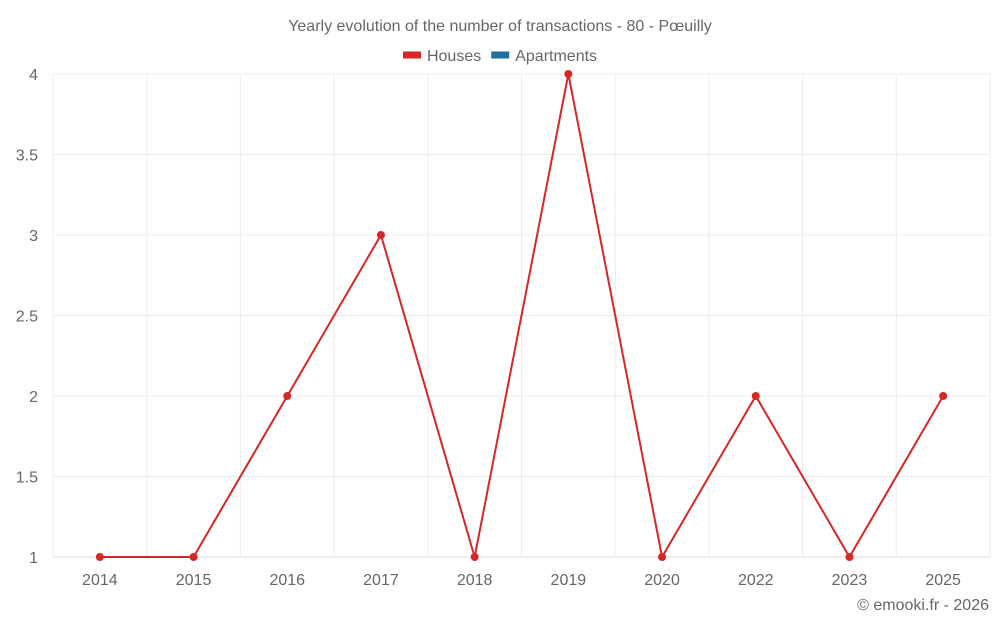 The height and width of the screenshot is (625, 1000). What do you see at coordinates (475, 580) in the screenshot?
I see `x-tick-label: 2018` at bounding box center [475, 580].